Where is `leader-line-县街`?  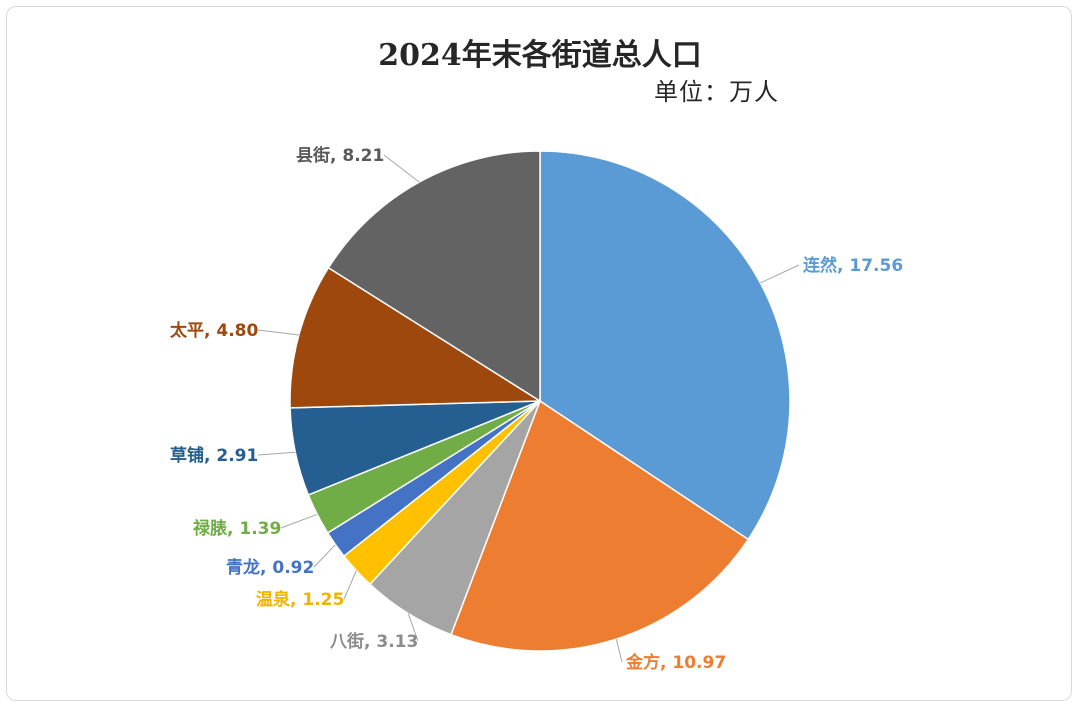 leader-line-县街 is located at coordinates (401, 168).